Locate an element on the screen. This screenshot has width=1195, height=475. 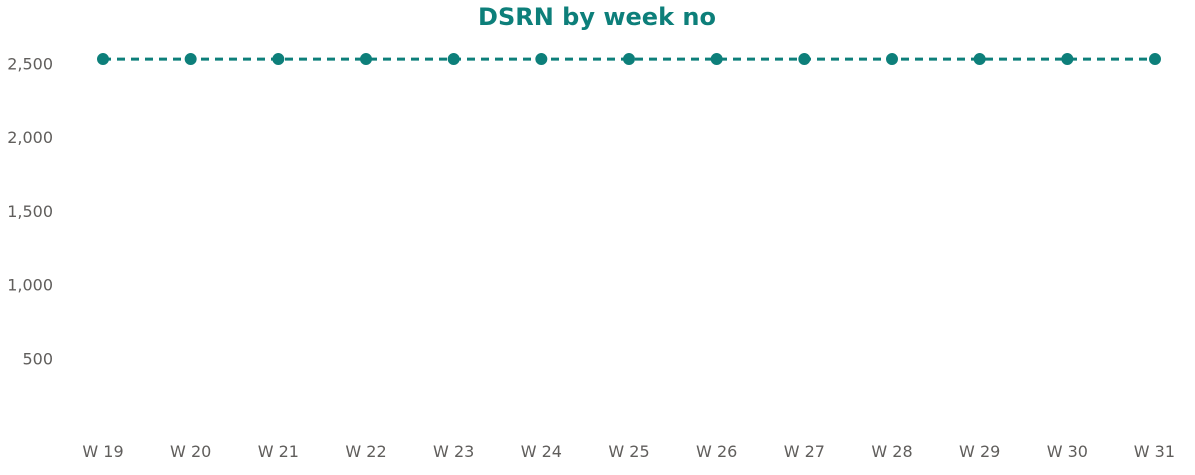
y-tick-label: 2,500 is located at coordinates (30, 63).